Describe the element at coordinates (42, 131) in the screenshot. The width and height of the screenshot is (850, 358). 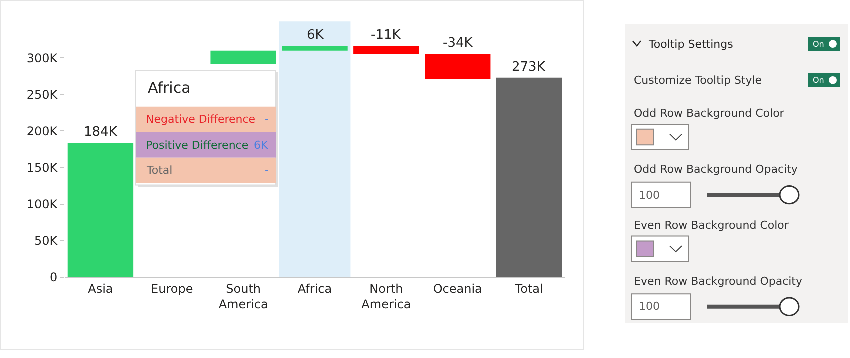
I see `y-tick-label: 200K` at that location.